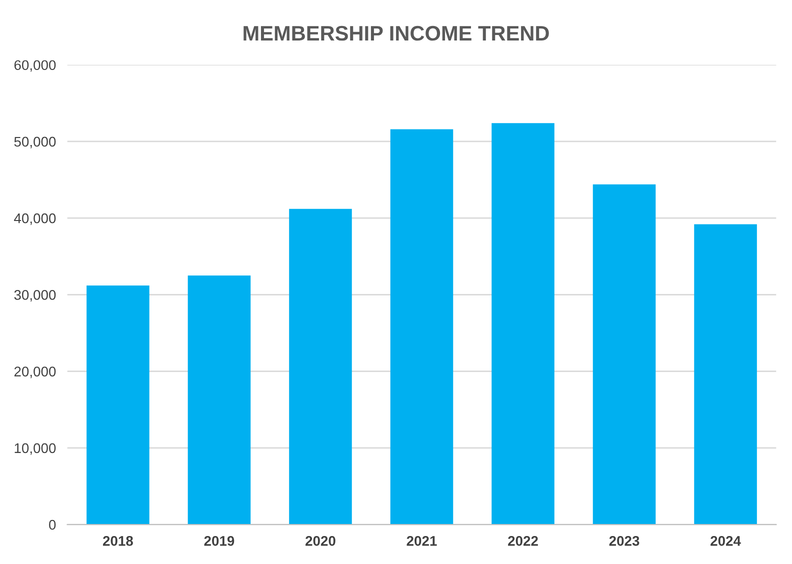  Describe the element at coordinates (35, 219) in the screenshot. I see `y-tick-label: 40,000` at that location.